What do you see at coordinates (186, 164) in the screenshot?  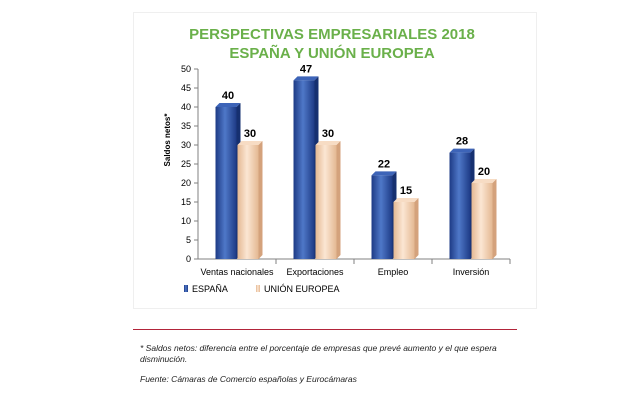 I see `y-tick-label: 25` at bounding box center [186, 164].